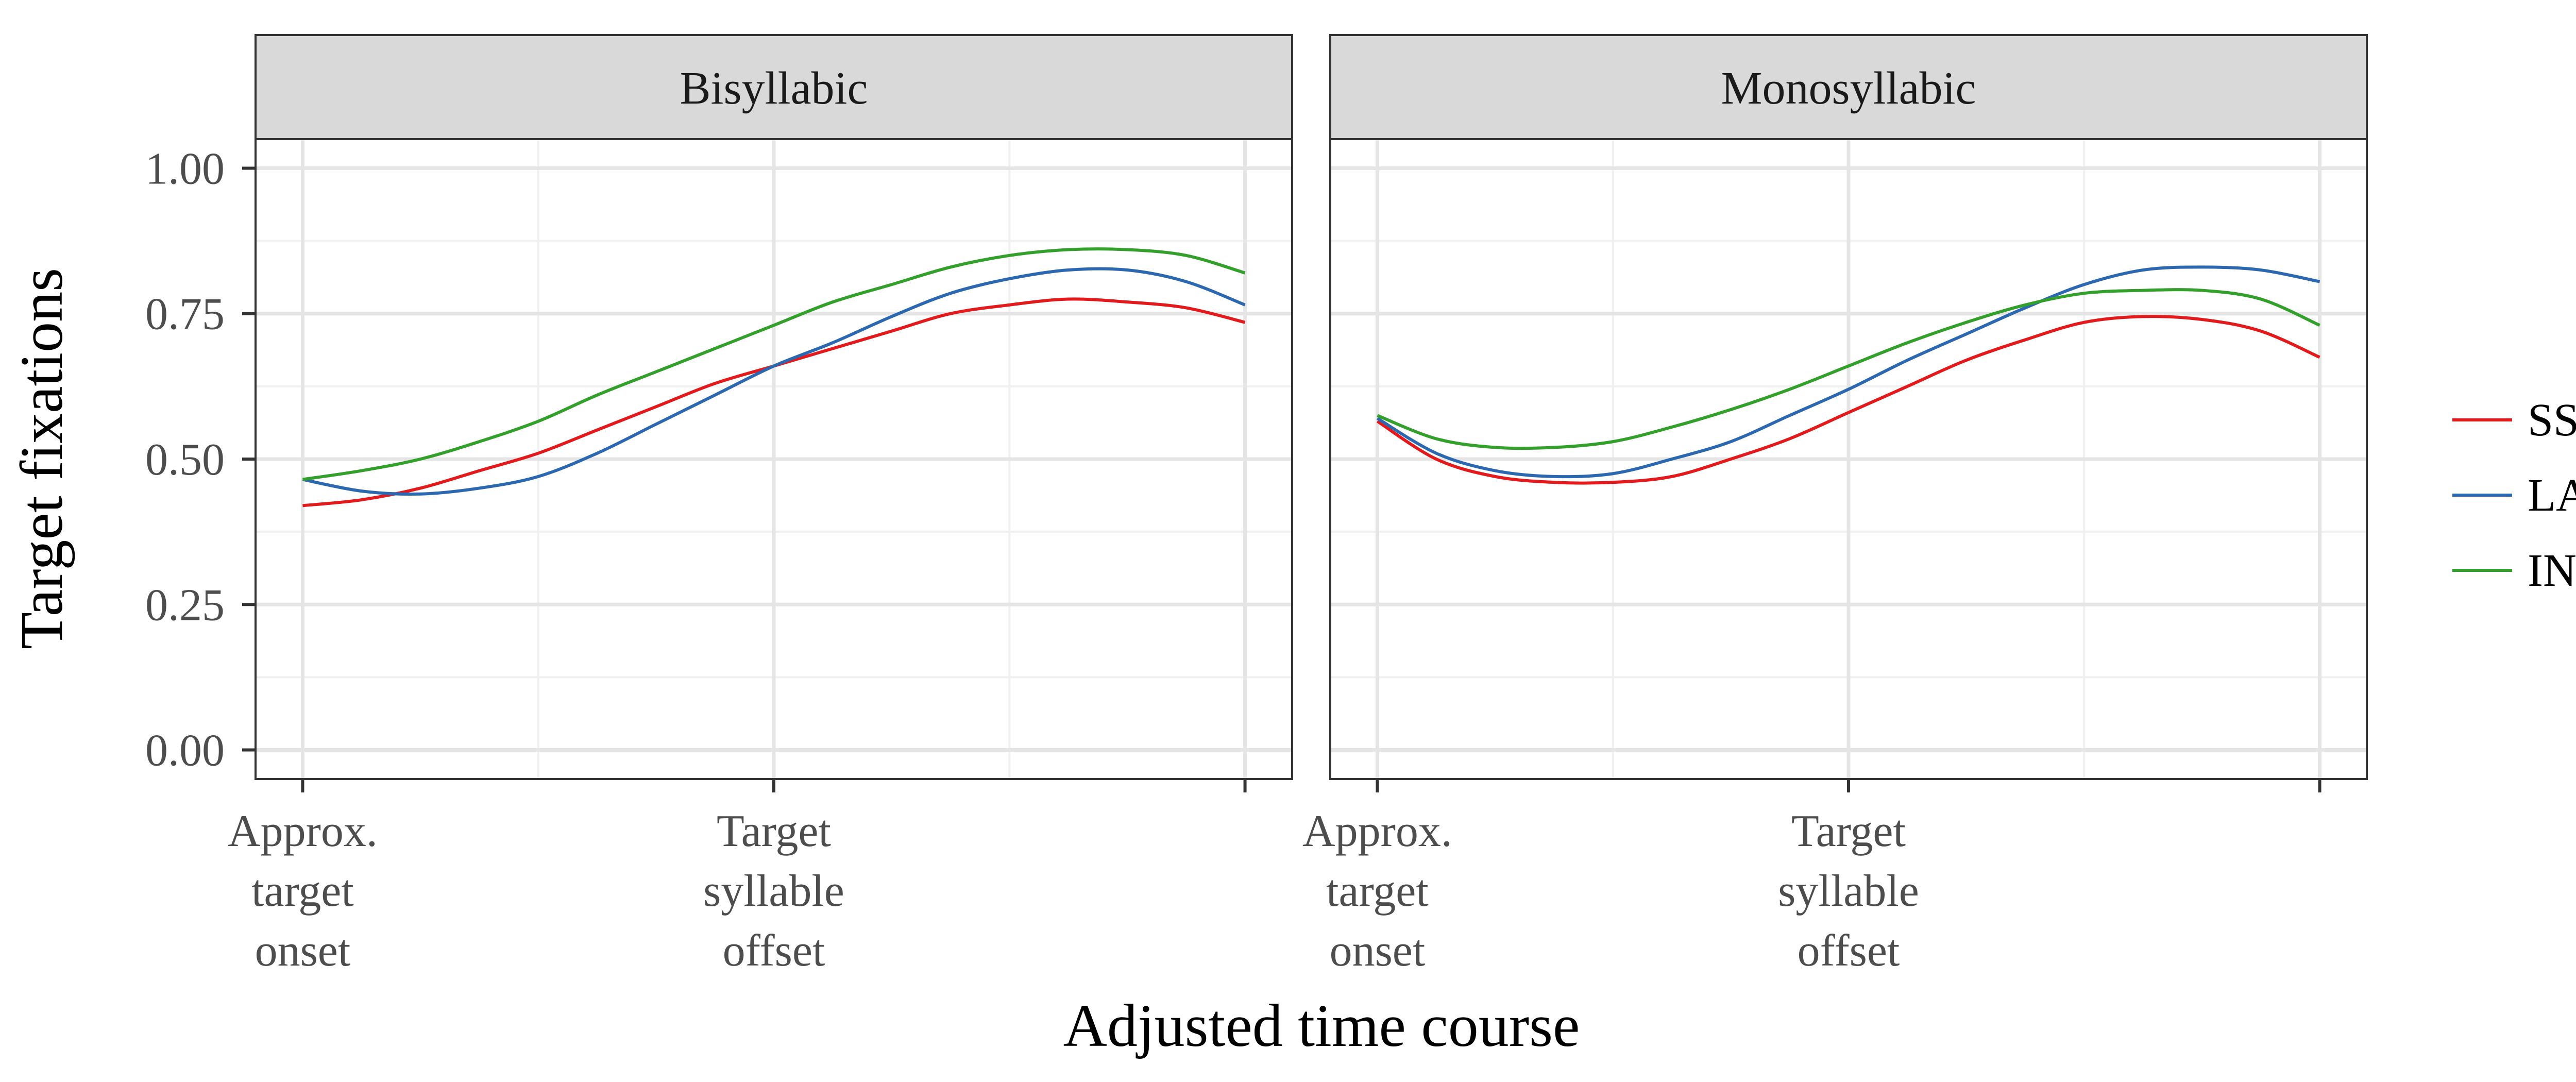  I want to click on series-line-ss, so click(1848, 400).